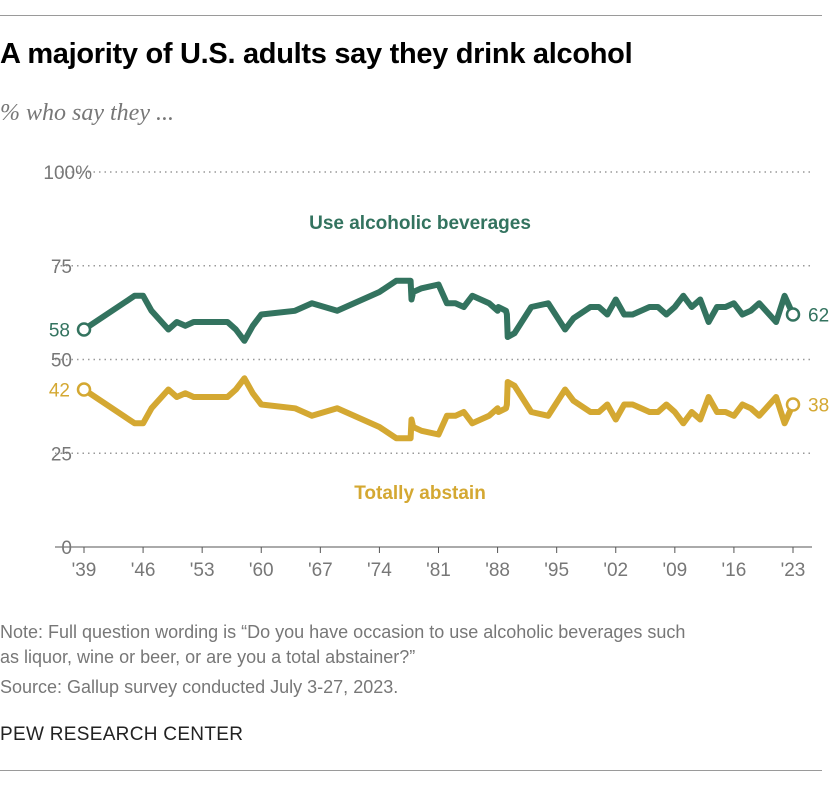 This screenshot has height=786, width=840. What do you see at coordinates (411, 15) in the screenshot?
I see `top-rule` at bounding box center [411, 15].